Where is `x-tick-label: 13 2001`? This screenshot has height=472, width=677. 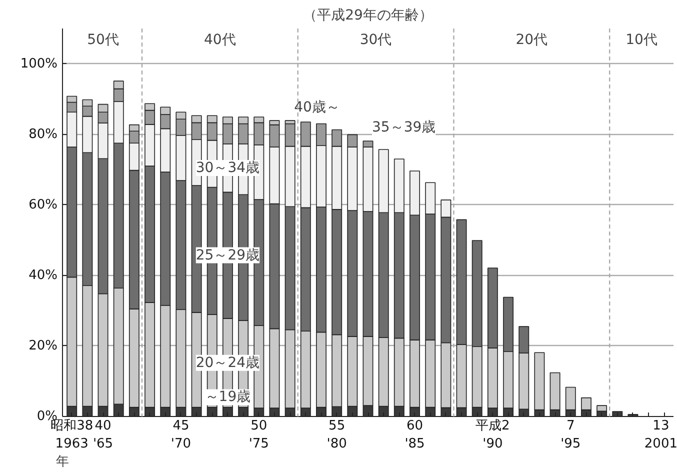 x-tick-label: 13 2001 is located at coordinates (660, 435).